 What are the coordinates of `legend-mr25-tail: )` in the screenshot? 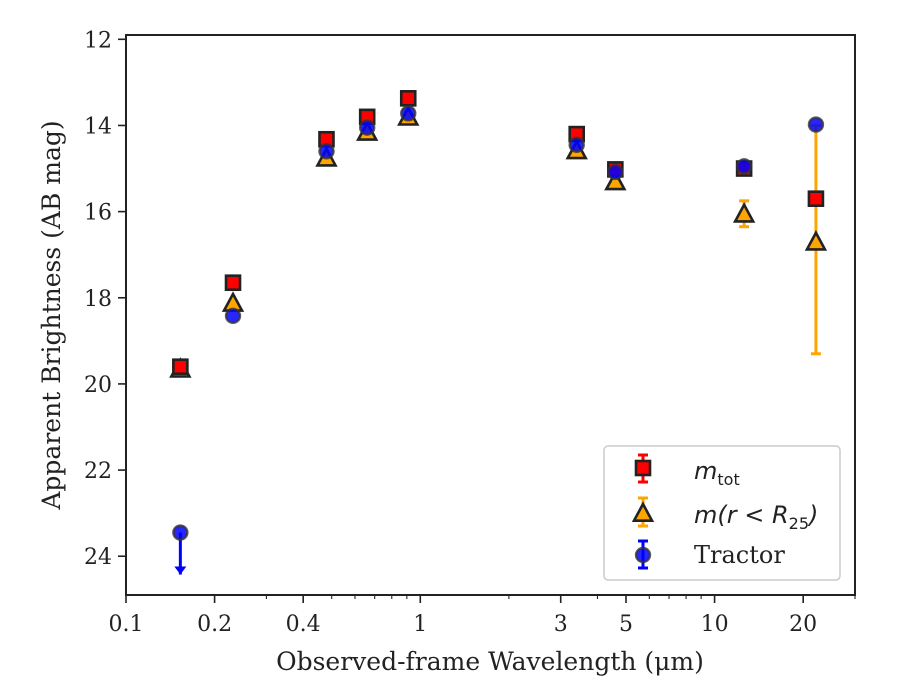 It's located at (812, 515).